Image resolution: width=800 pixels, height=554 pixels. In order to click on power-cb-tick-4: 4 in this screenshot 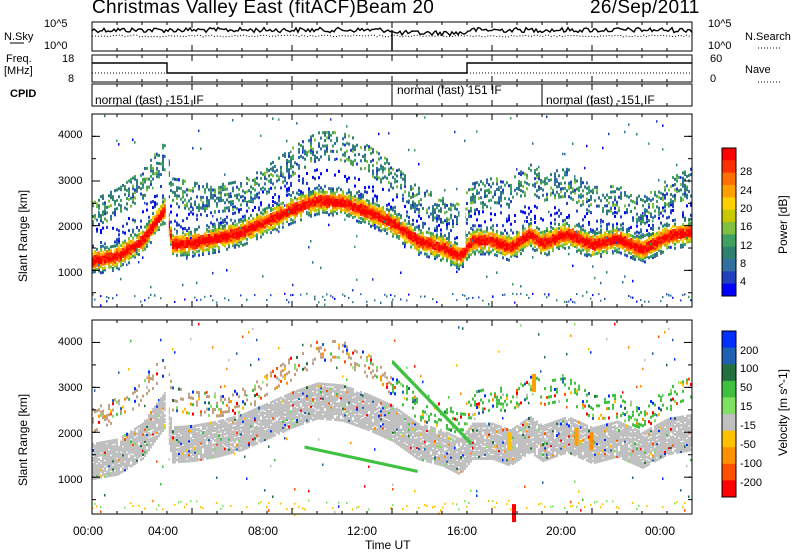, I will do `click(743, 282)`.